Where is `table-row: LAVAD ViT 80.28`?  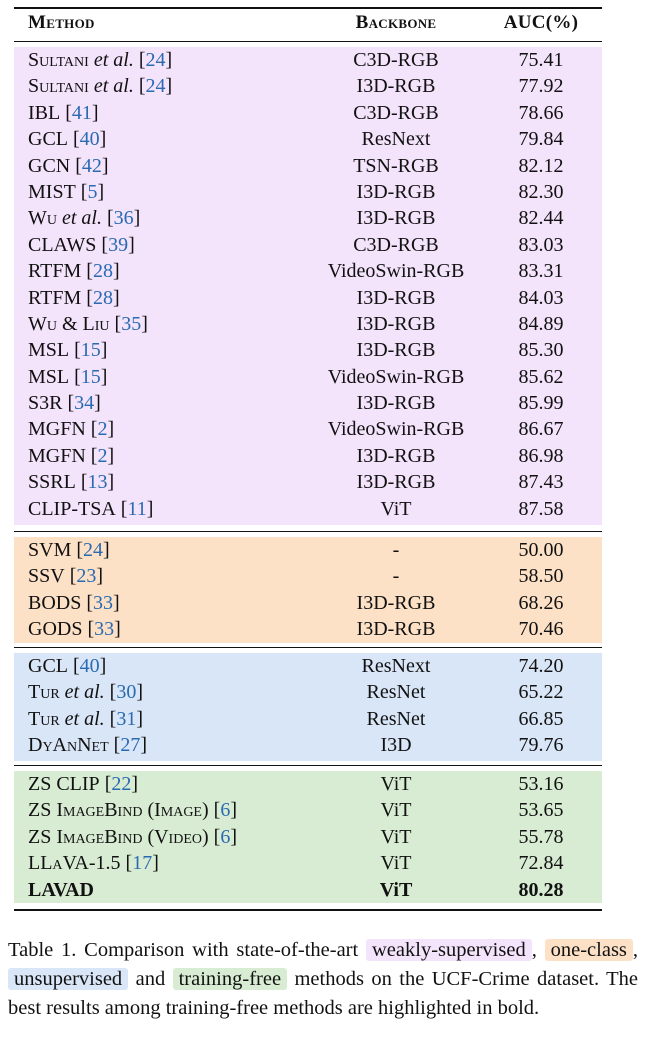 table-row: LAVAD ViT 80.28 is located at coordinates (308, 890).